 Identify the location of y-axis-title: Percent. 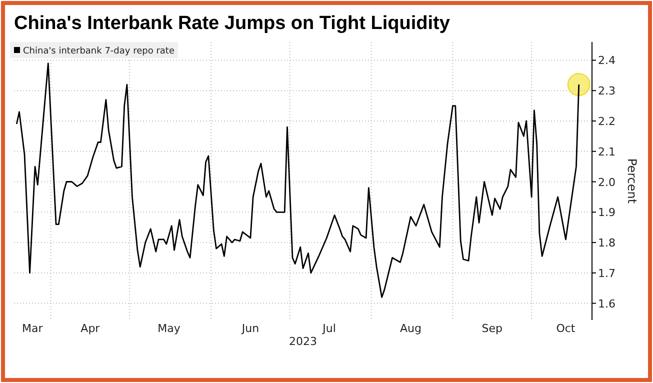
(632, 181).